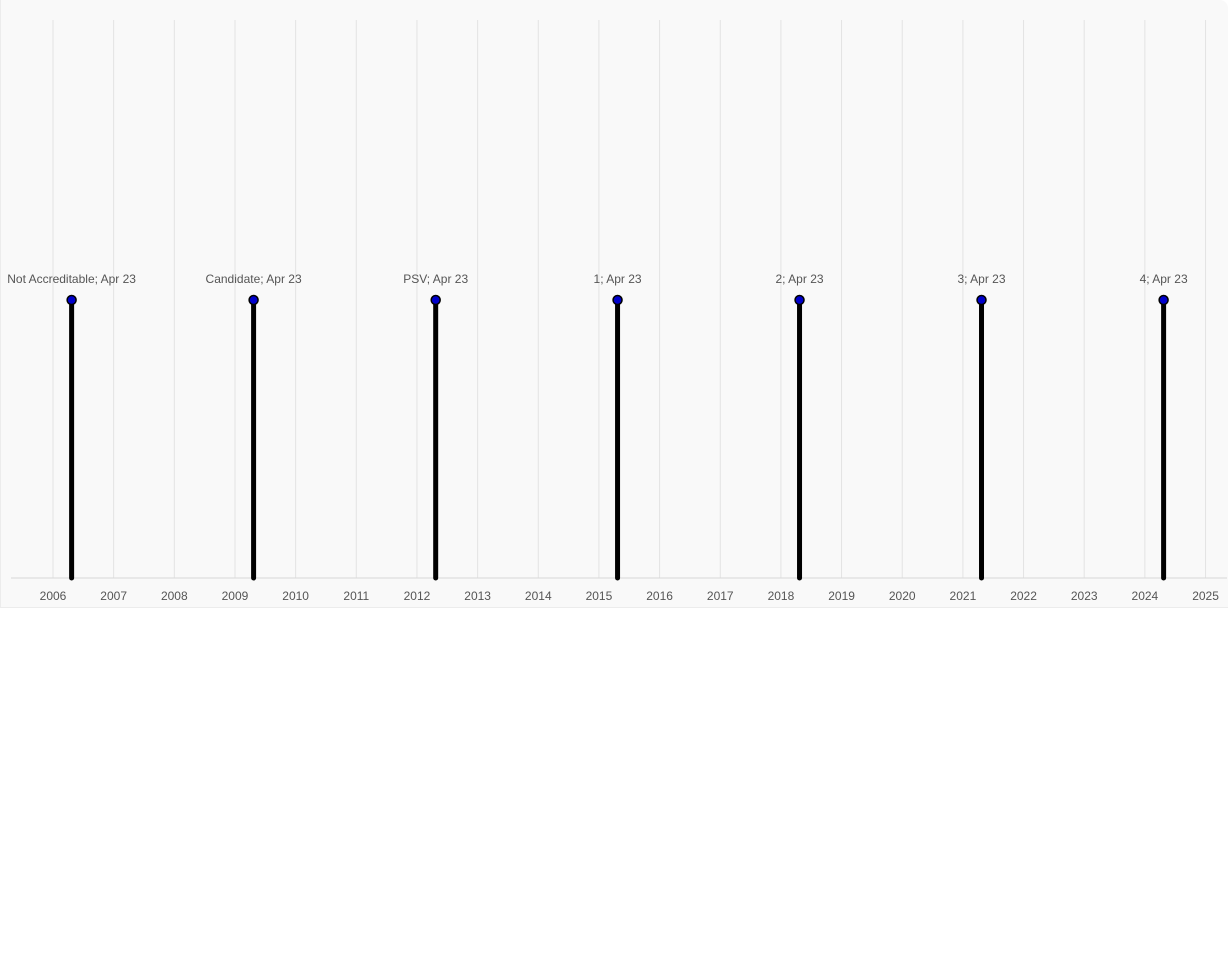 The width and height of the screenshot is (1228, 960). What do you see at coordinates (1084, 596) in the screenshot?
I see `x-tick-label: 2023` at bounding box center [1084, 596].